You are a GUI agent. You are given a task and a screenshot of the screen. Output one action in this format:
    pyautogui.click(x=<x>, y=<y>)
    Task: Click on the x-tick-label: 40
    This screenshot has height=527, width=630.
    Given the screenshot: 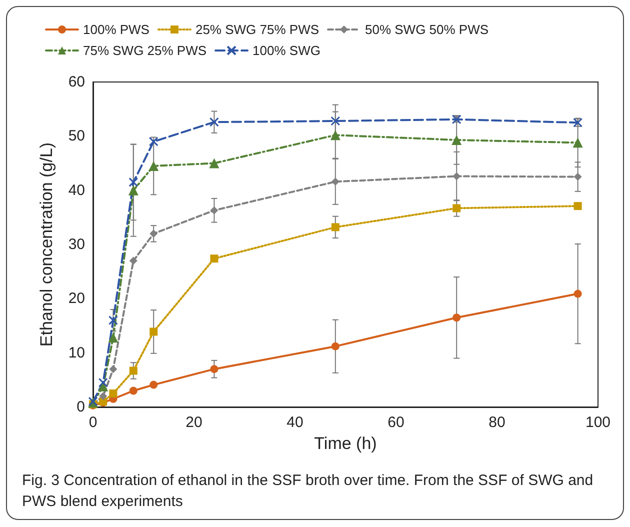 What is the action you would take?
    pyautogui.click(x=295, y=422)
    